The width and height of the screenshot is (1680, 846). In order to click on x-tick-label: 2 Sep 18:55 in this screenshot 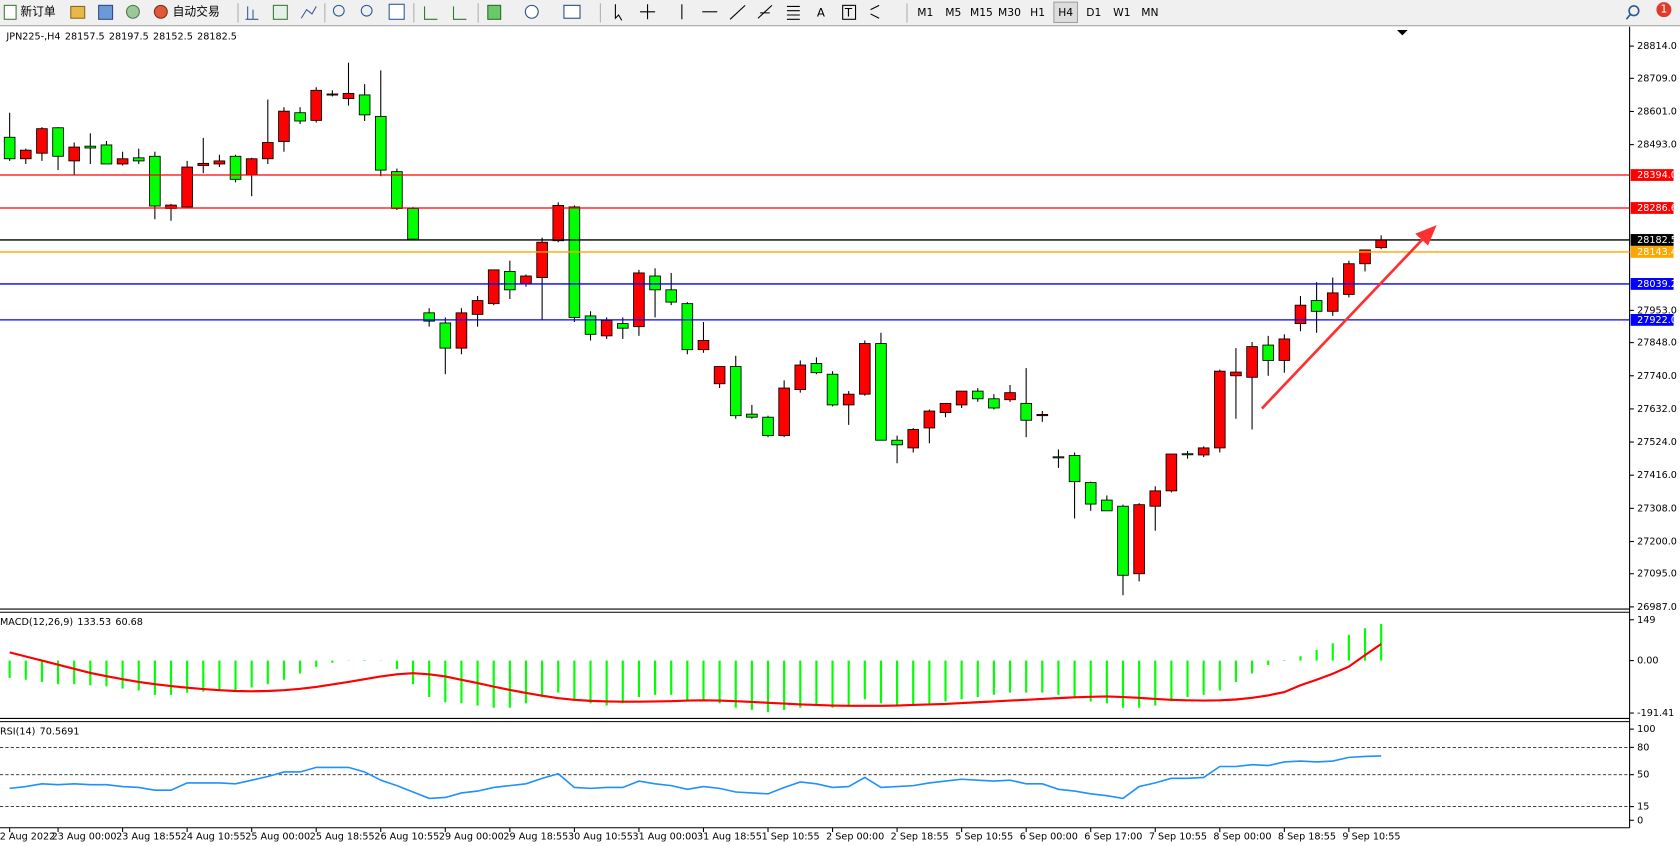, I will do `click(920, 836)`.